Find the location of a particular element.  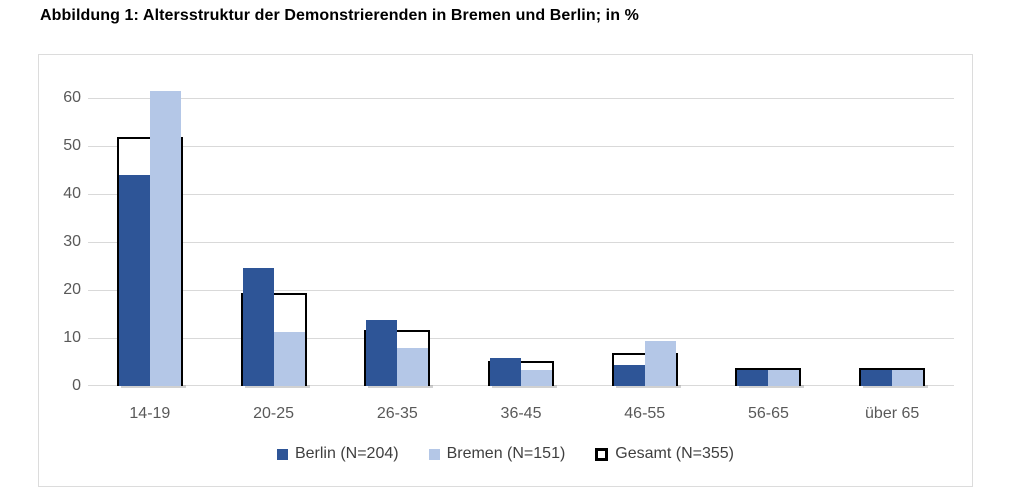

legend-item-berlin: Berlin (N=204) is located at coordinates (337, 454).